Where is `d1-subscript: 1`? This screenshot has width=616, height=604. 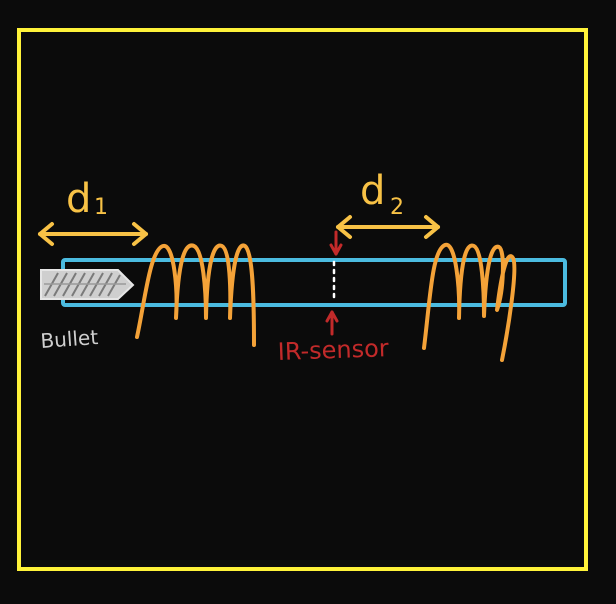 d1-subscript: 1 is located at coordinates (101, 207).